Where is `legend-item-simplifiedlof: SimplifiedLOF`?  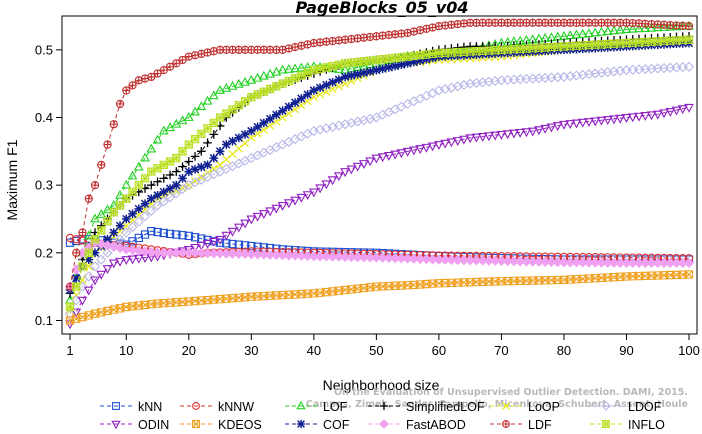
legend-item-simplifiedlof: SimplifiedLOF is located at coordinates (426, 407).